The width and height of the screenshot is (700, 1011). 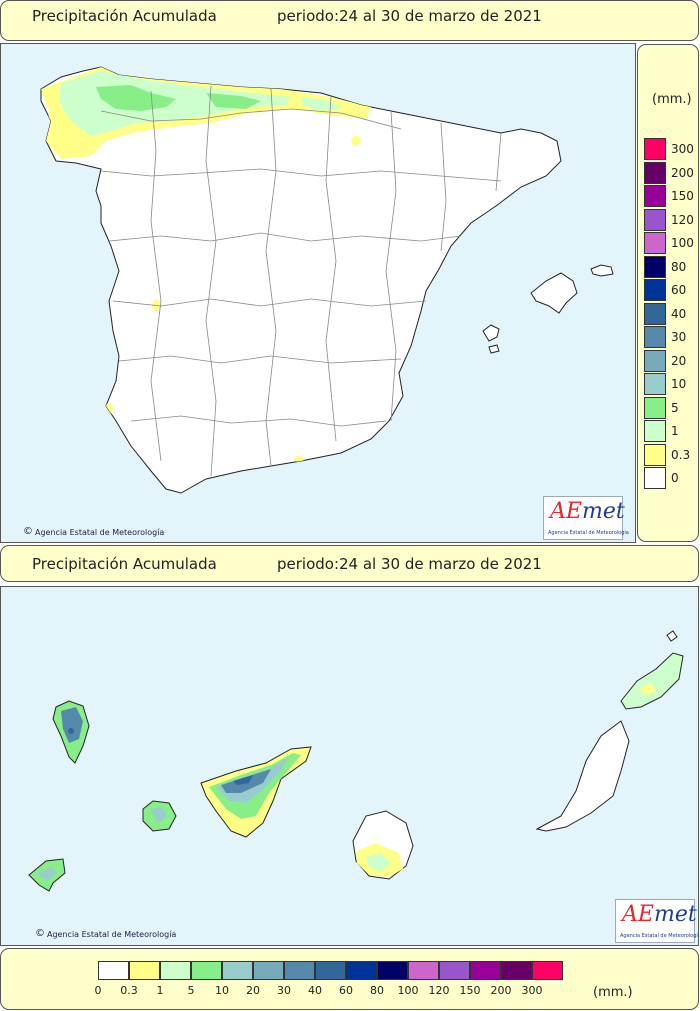 I want to click on hlegend-label-120: 120, so click(x=439, y=990).